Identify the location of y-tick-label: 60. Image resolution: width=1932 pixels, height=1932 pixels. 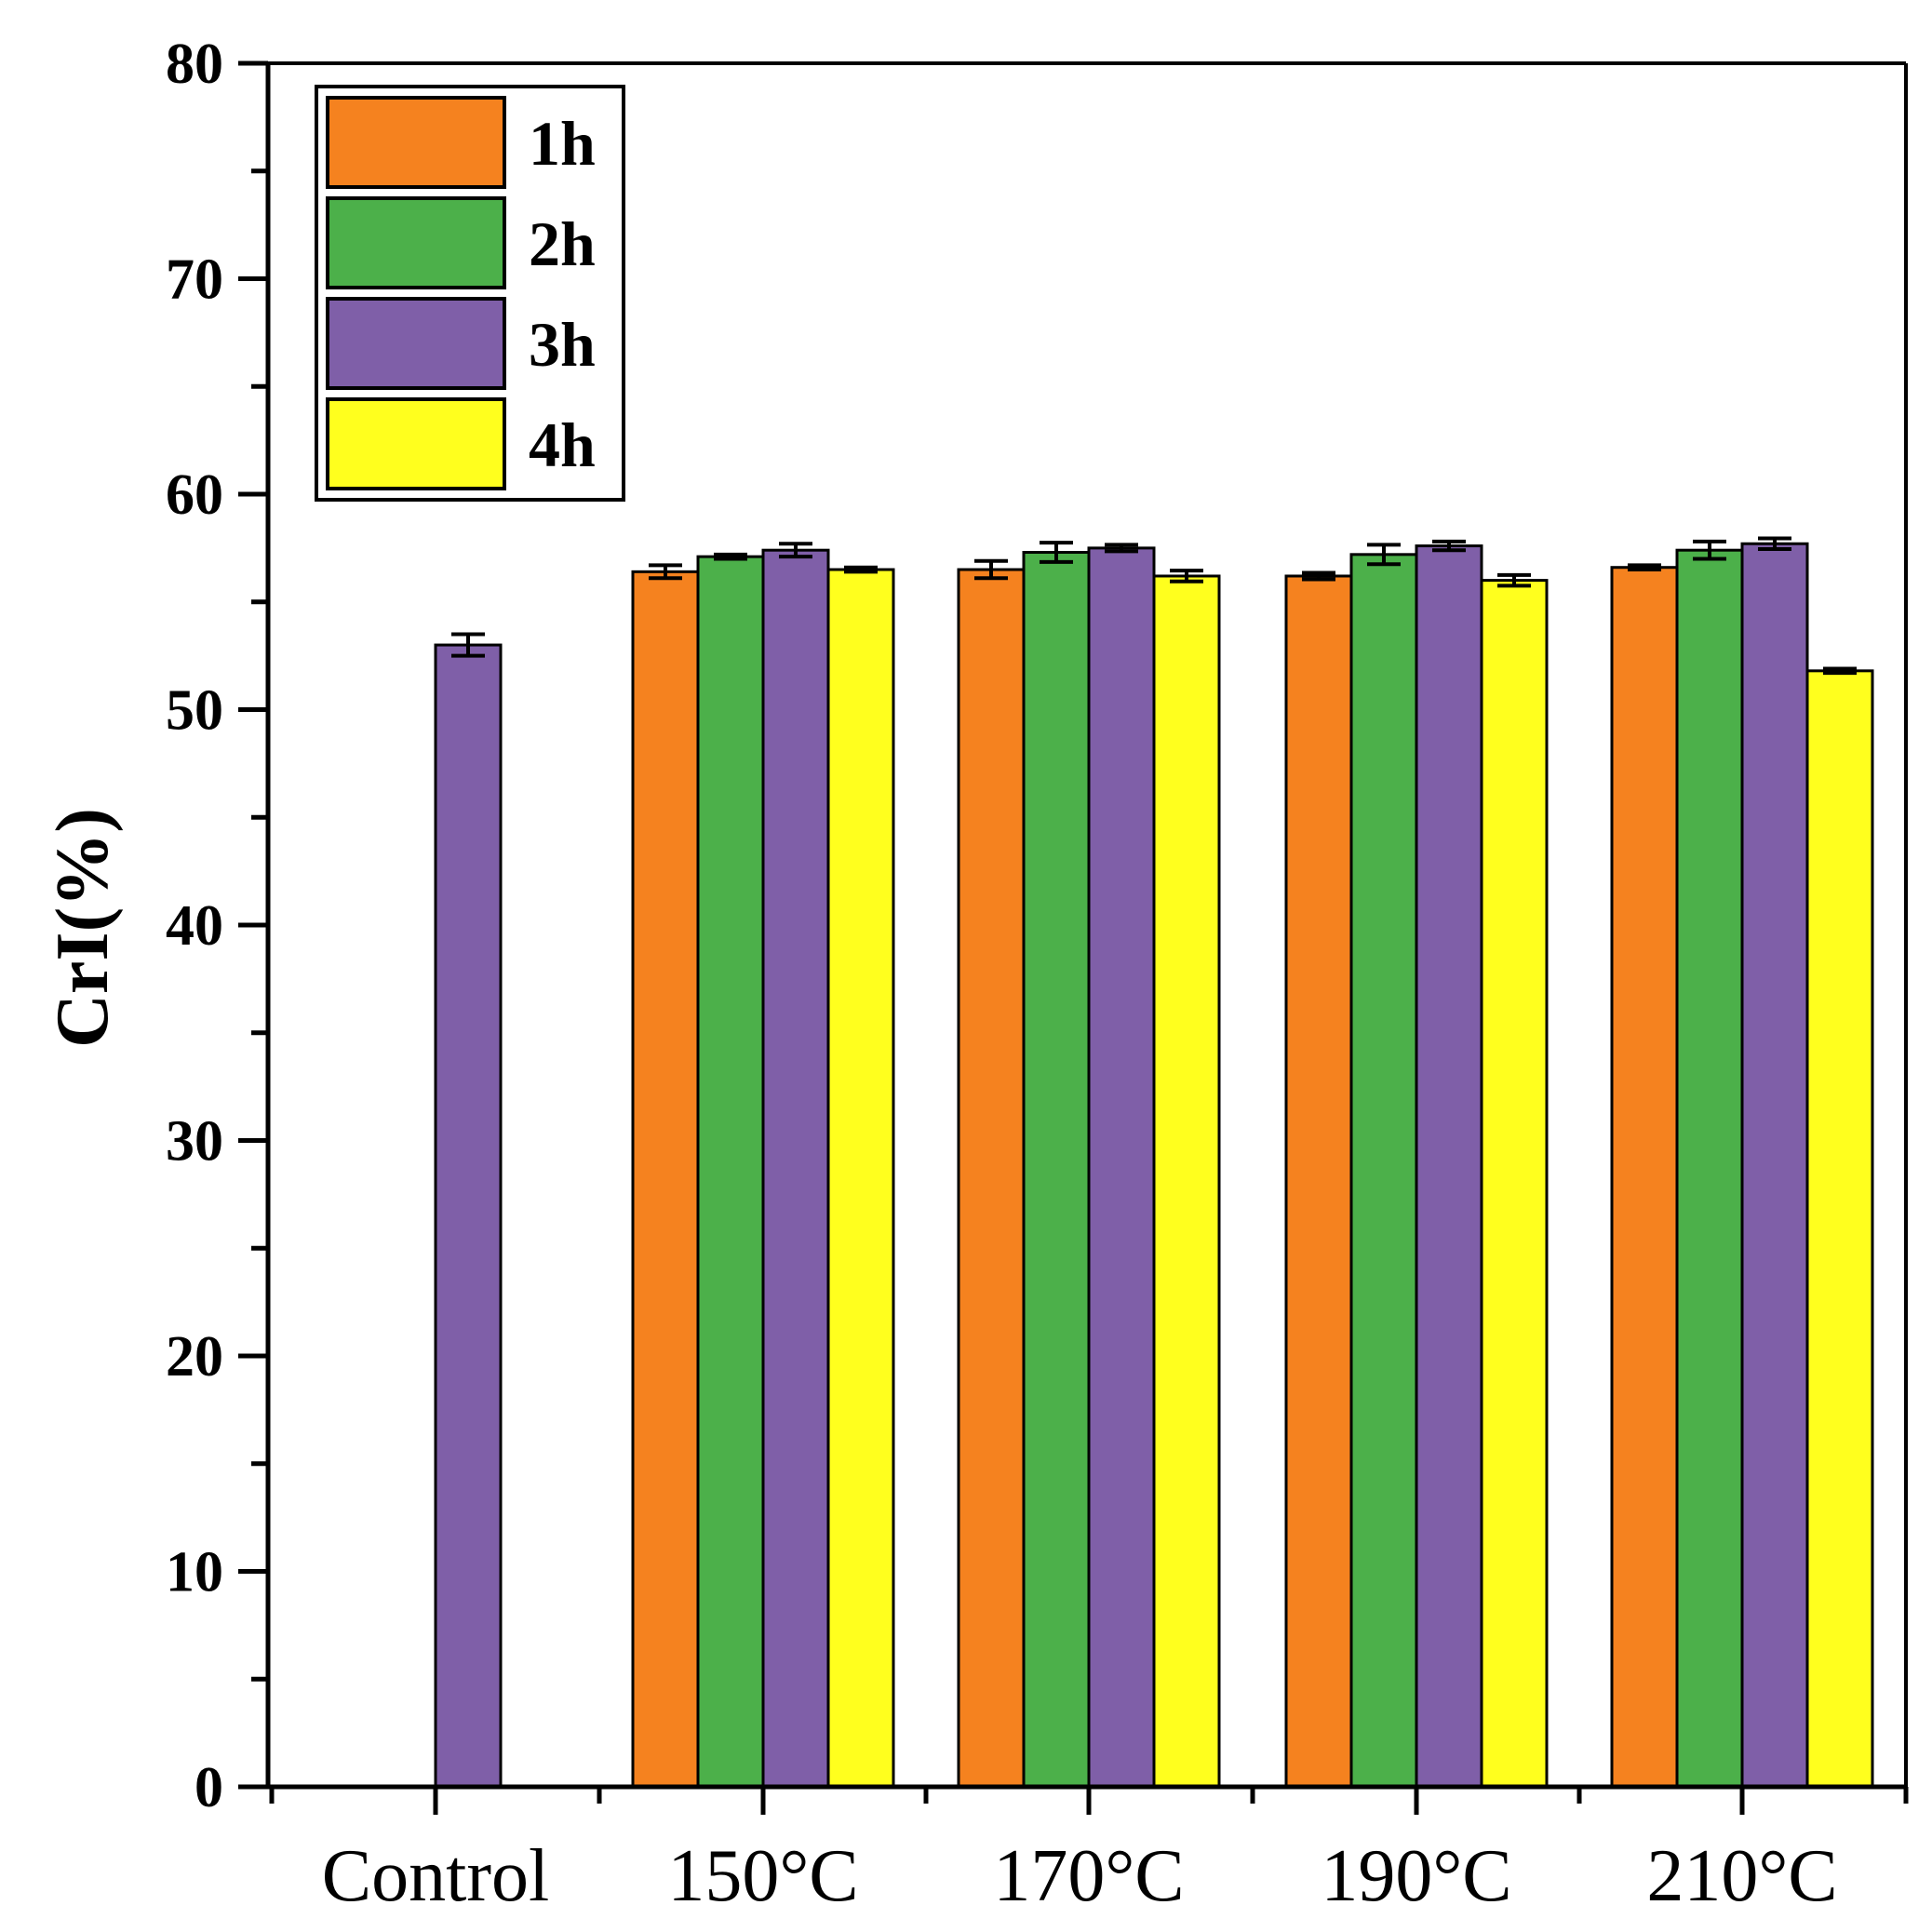
(194, 495).